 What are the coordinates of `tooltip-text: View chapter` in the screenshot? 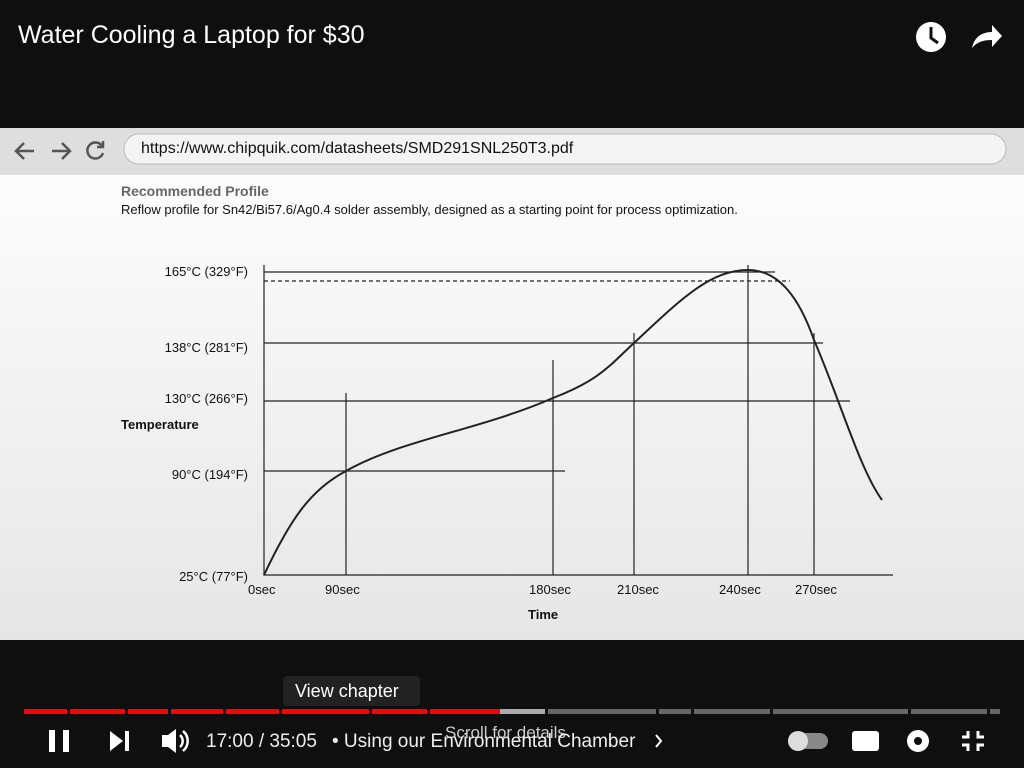 It's located at (347, 691).